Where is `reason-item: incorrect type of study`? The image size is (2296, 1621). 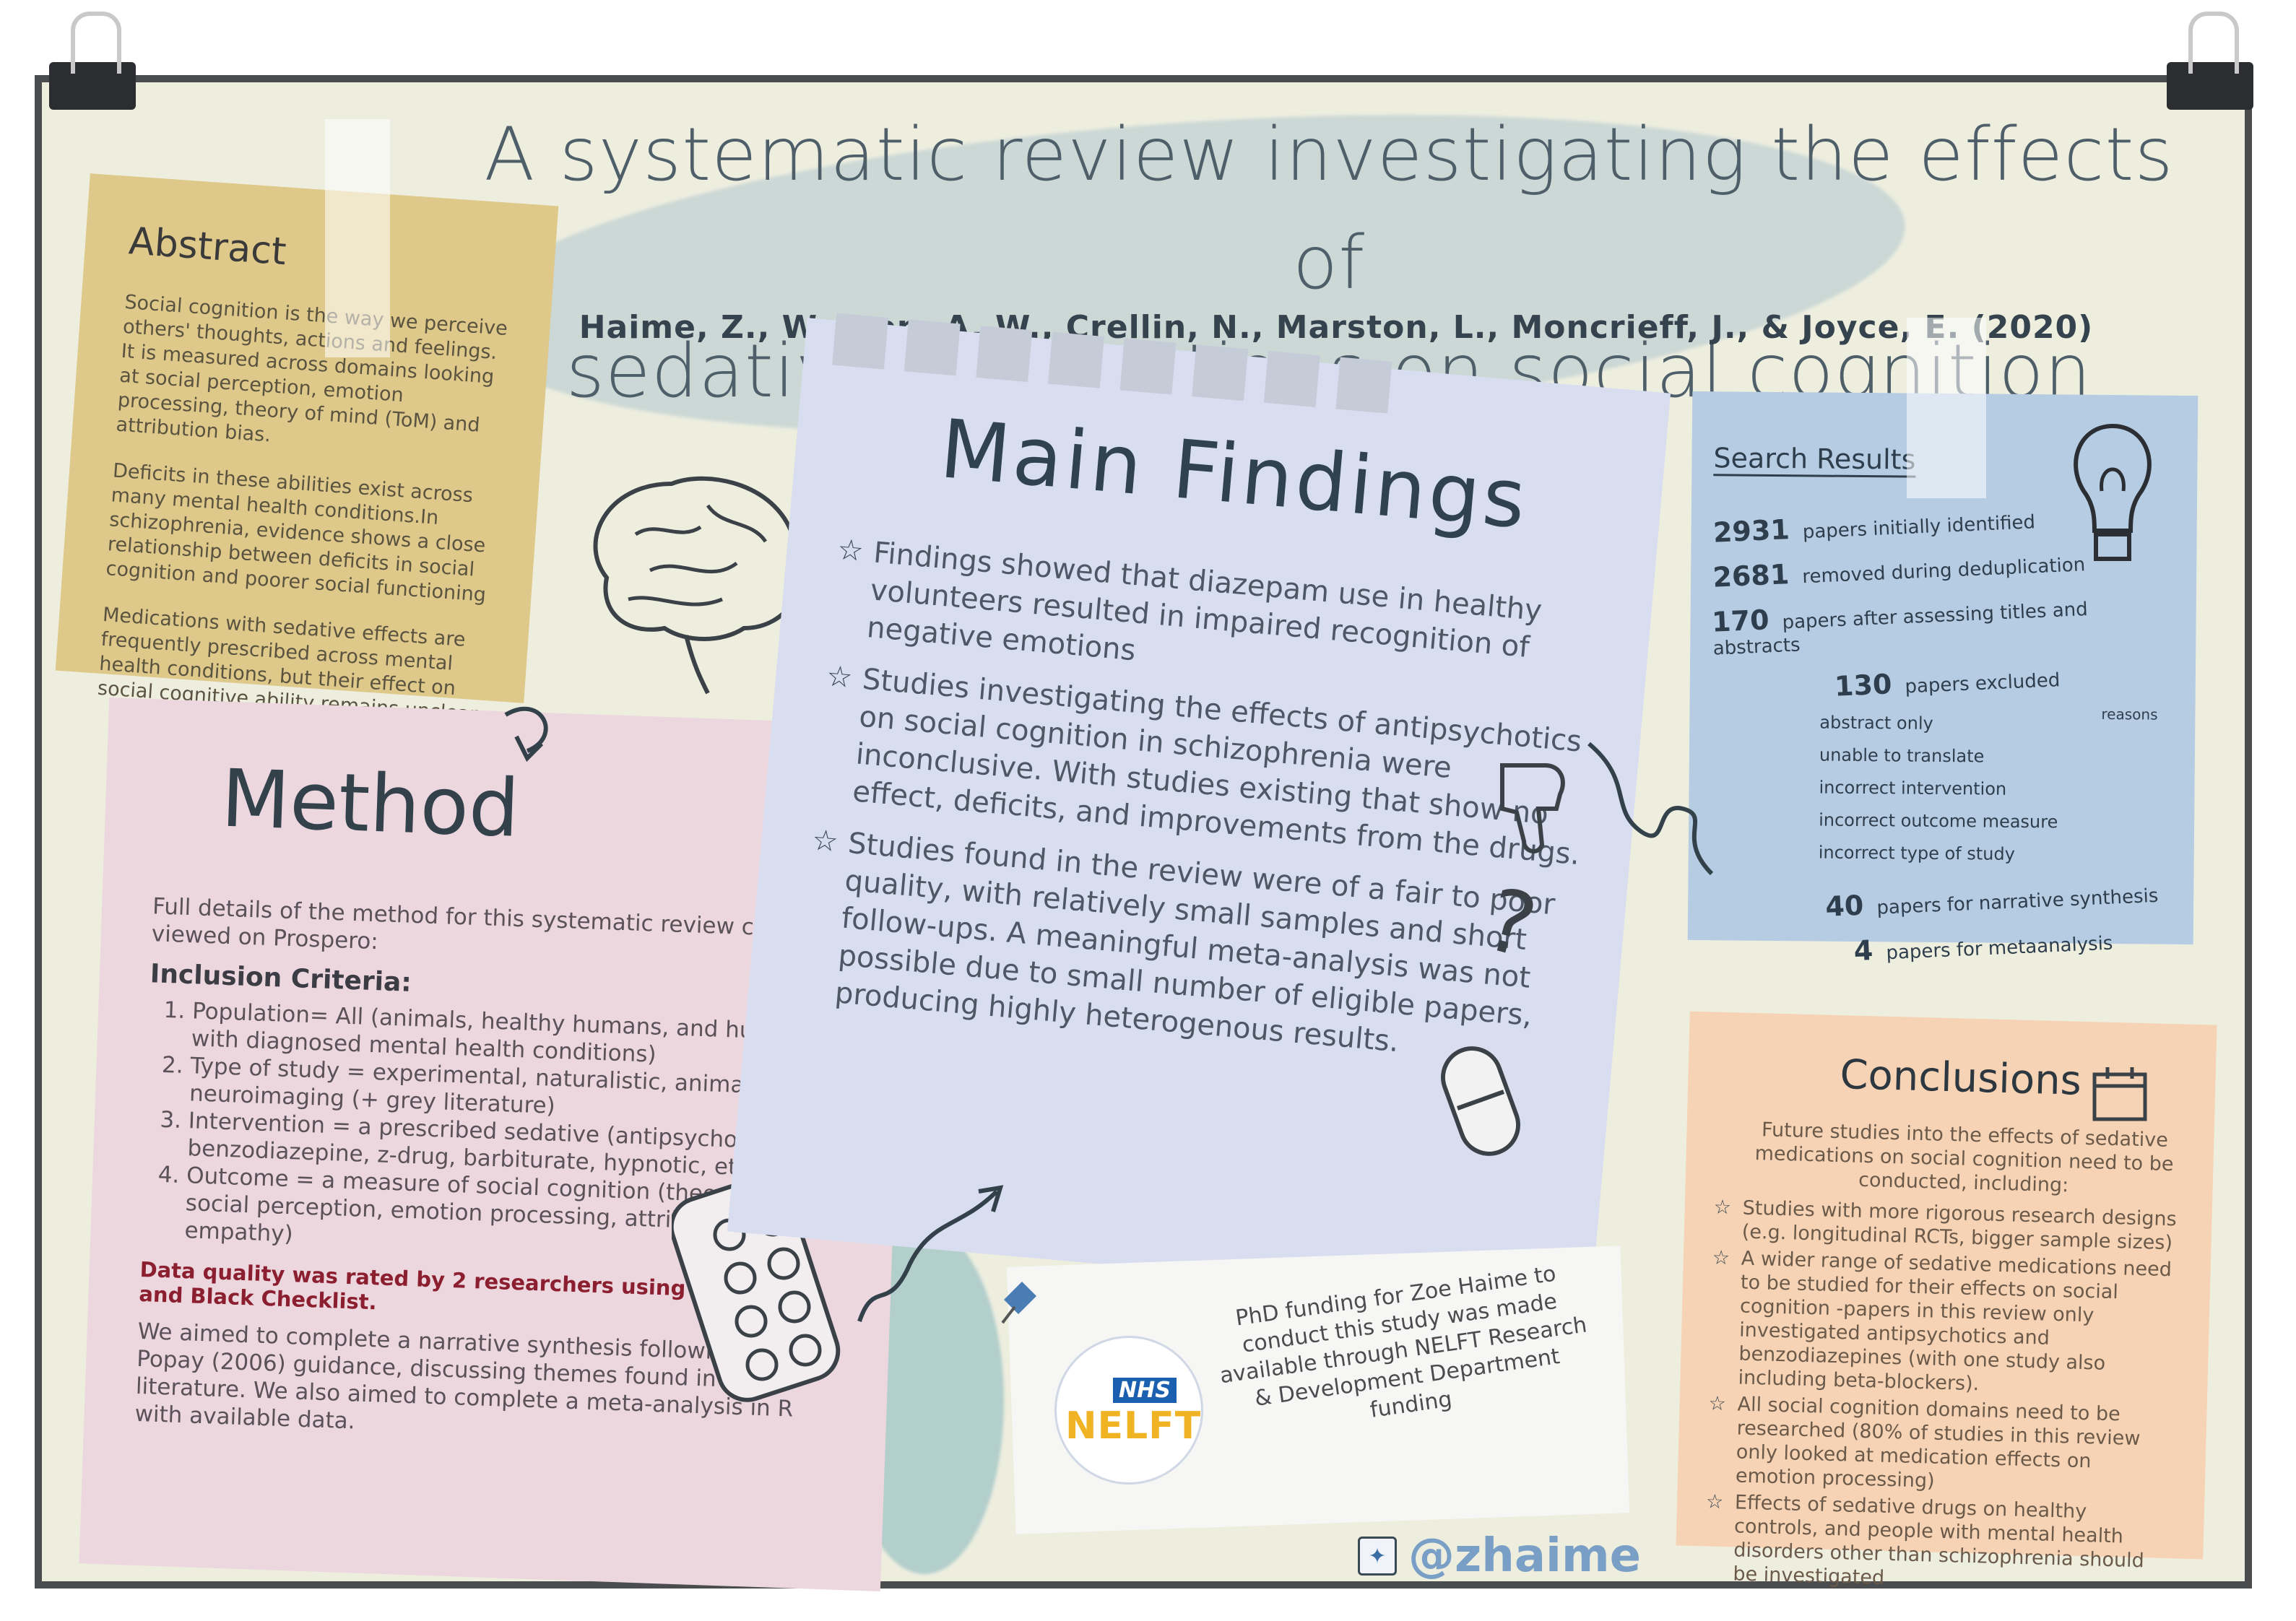 reason-item: incorrect type of study is located at coordinates (1916, 853).